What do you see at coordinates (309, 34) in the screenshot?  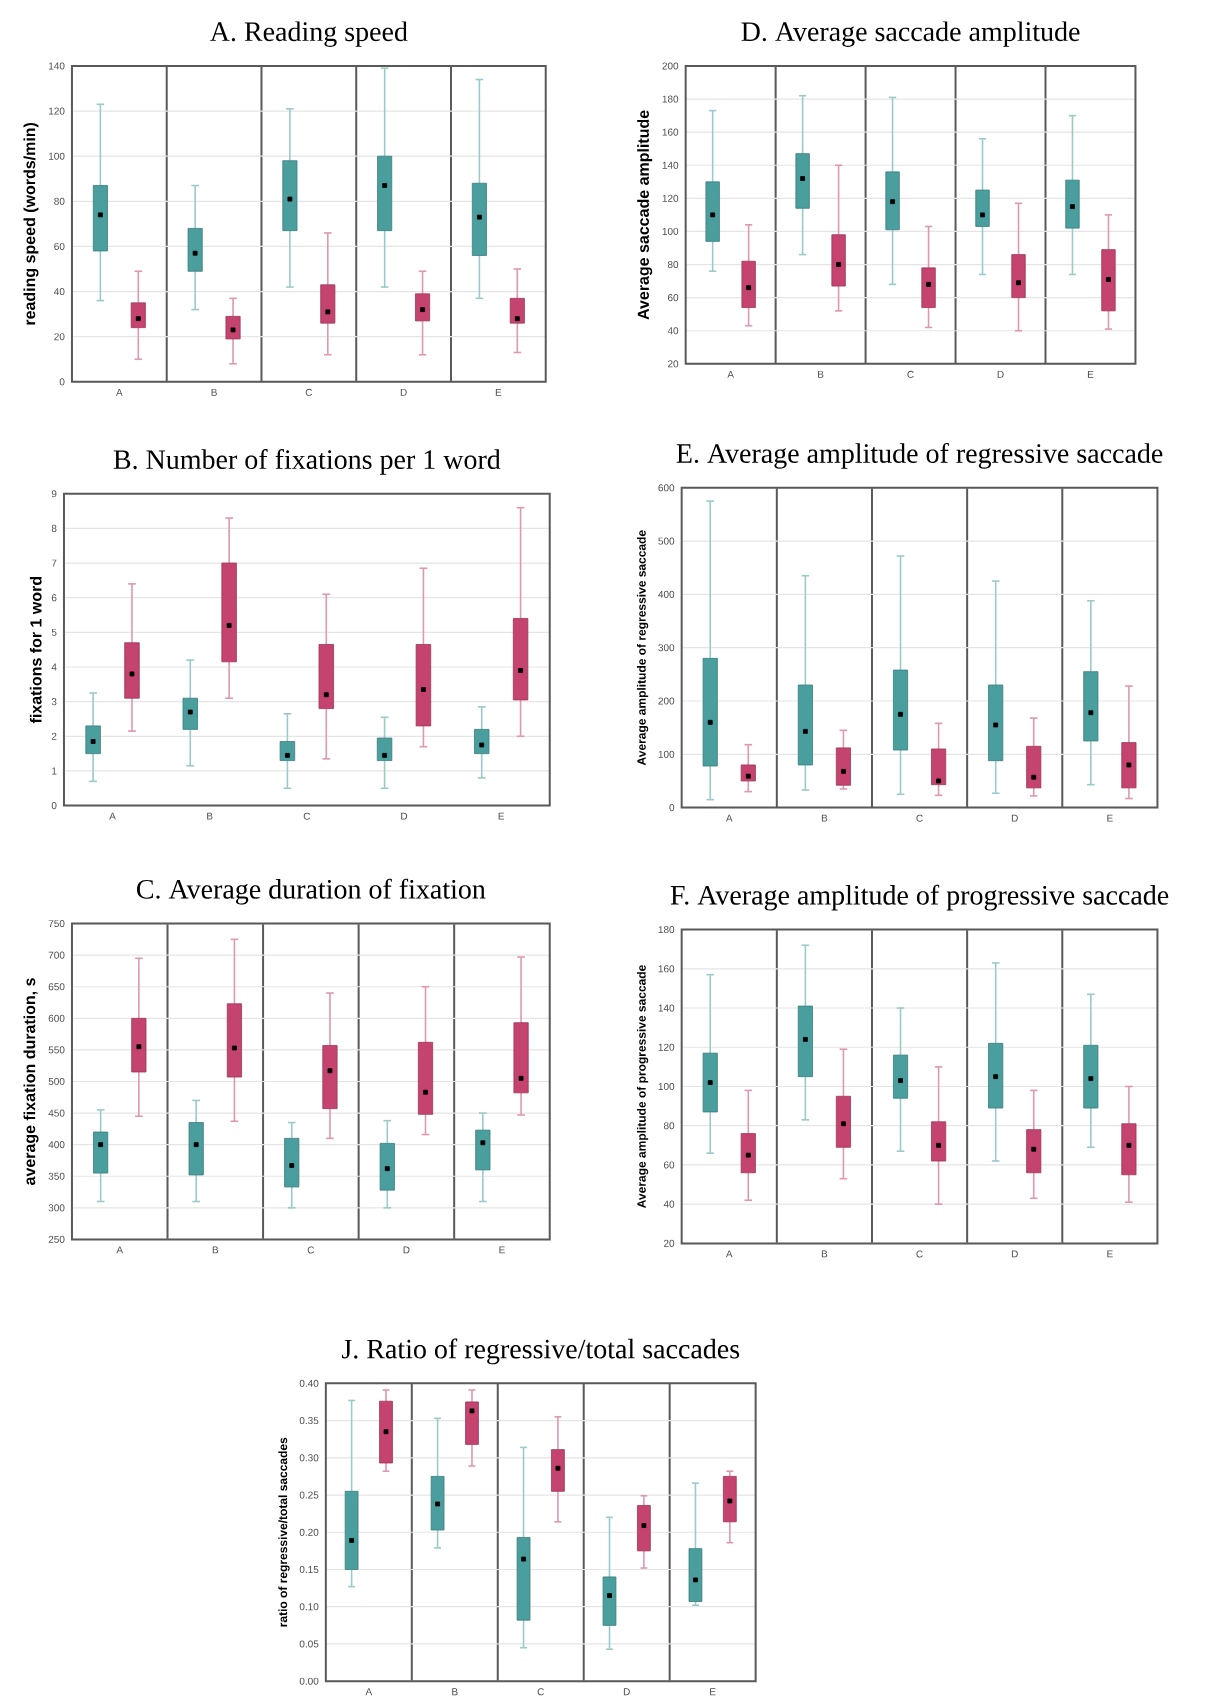 I see `chart-title: A. Reading speed` at bounding box center [309, 34].